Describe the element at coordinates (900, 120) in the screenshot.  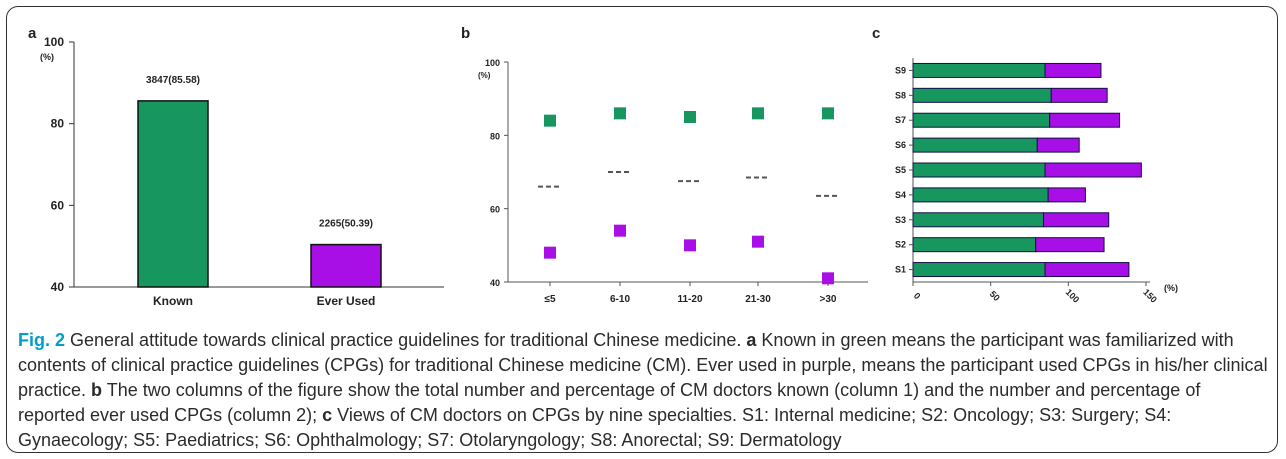
I see `c-y-tick-label: S7` at that location.